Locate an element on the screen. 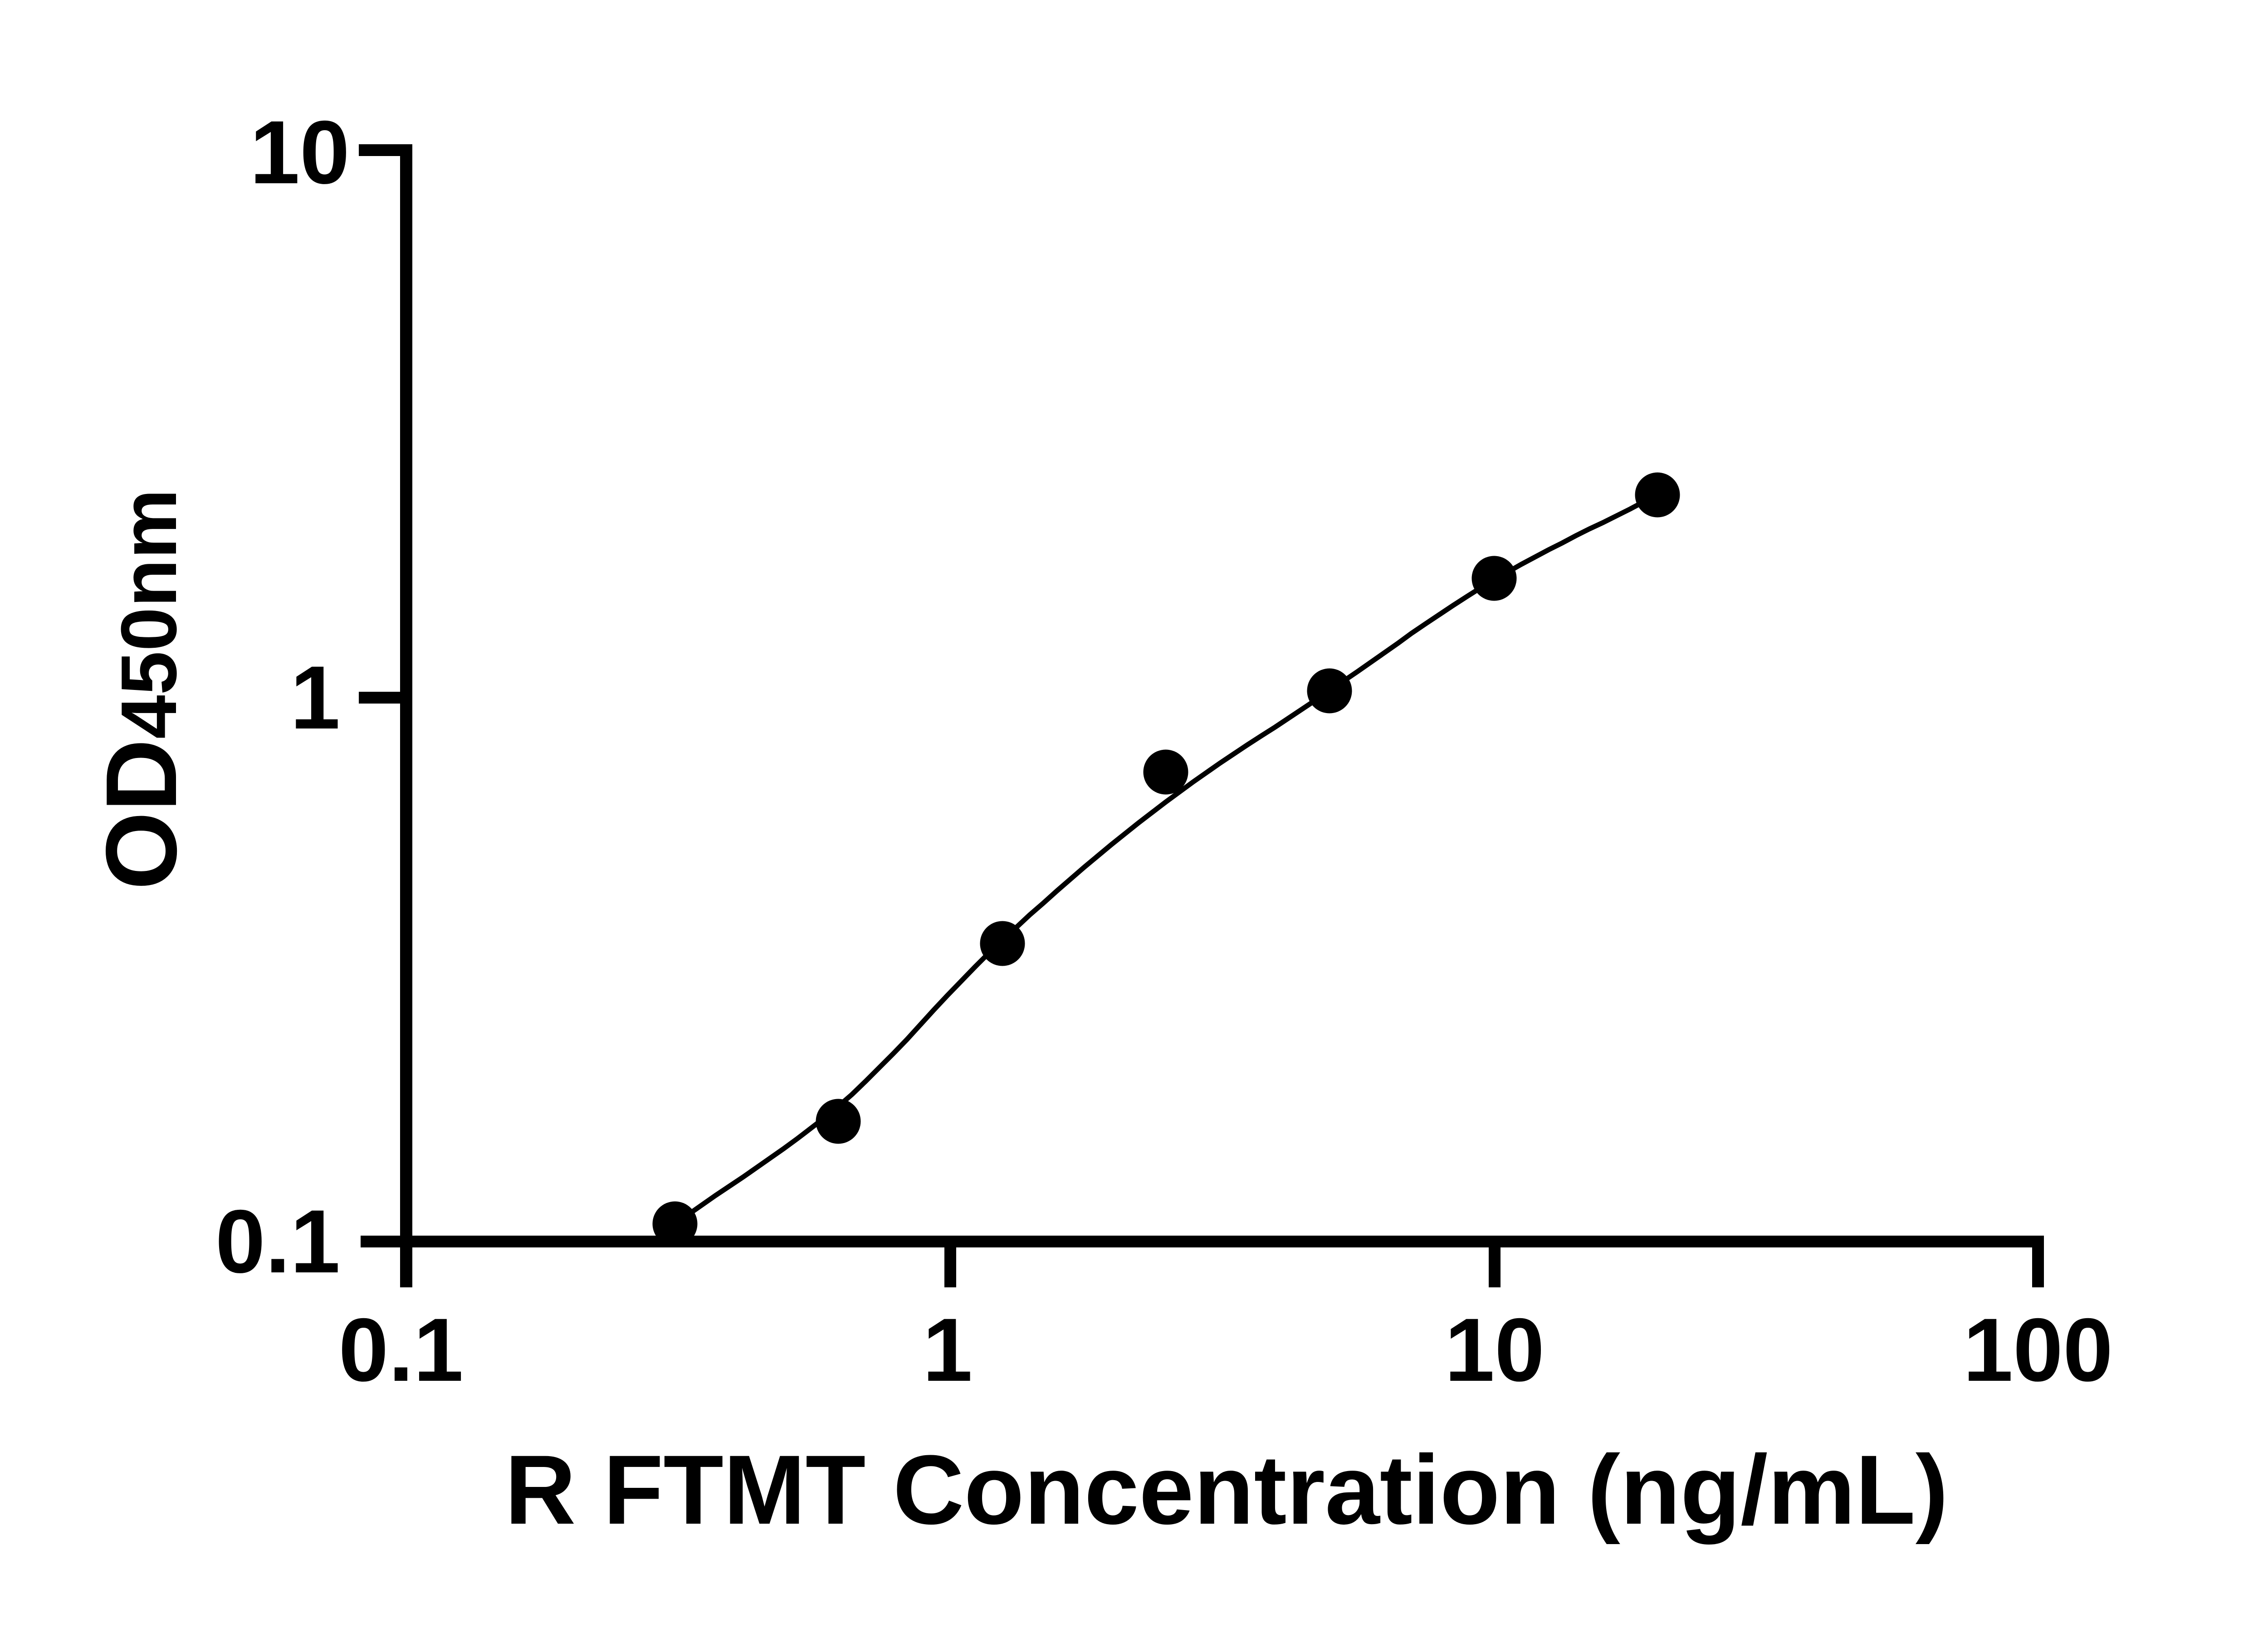 The image size is (2268, 1633). svg-text: R FTMT Concentration (ng/mL) is located at coordinates (1227, 1490).